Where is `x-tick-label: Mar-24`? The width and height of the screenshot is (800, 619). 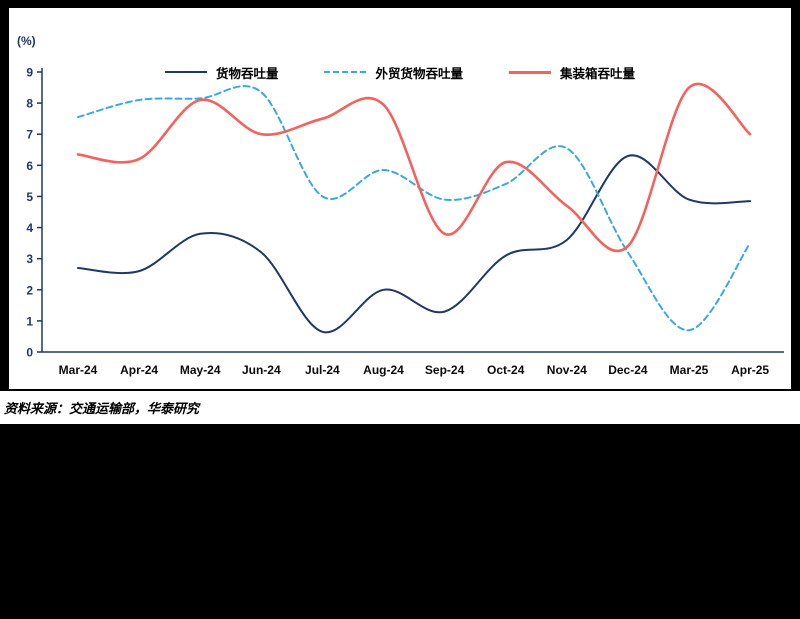 x-tick-label: Mar-24 is located at coordinates (78, 370).